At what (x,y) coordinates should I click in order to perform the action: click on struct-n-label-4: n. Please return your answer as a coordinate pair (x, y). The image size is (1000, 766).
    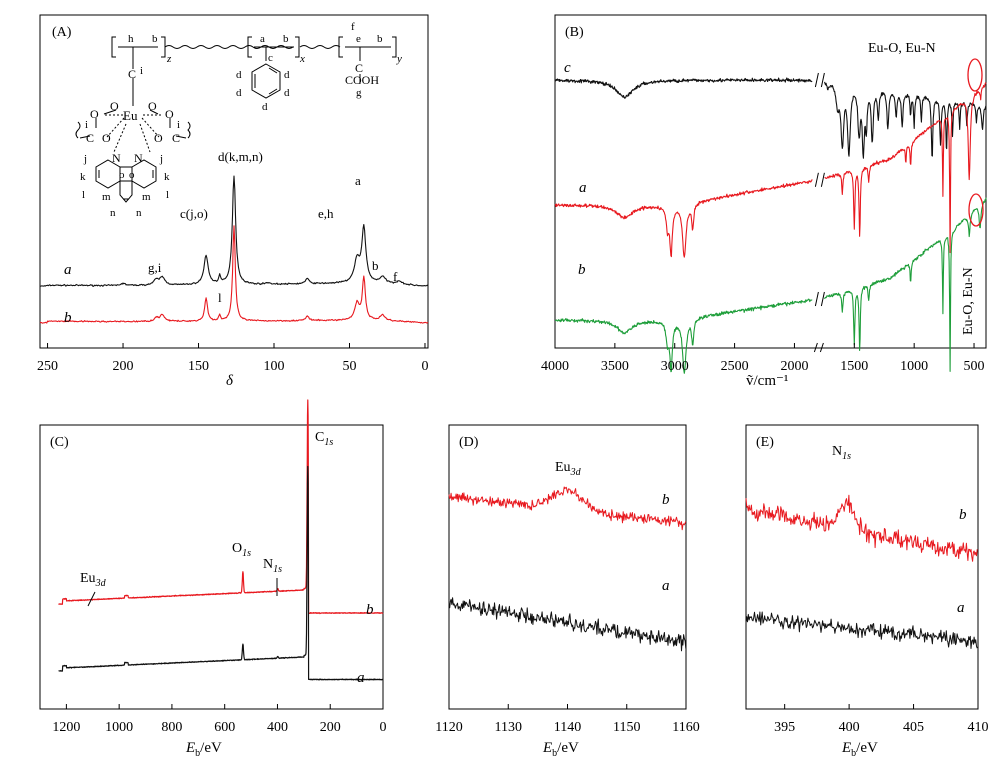
    Looking at the image, I should click on (139, 213).